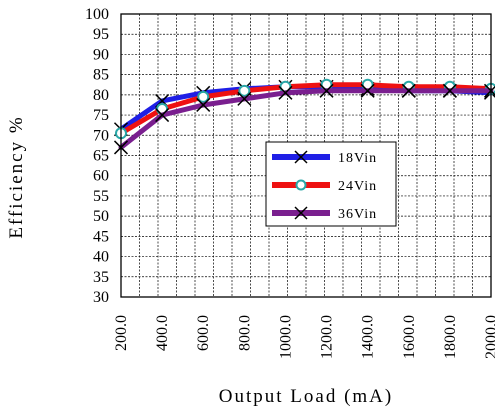 Image resolution: width=495 pixels, height=418 pixels. I want to click on series-line-36vin, so click(306, 119).